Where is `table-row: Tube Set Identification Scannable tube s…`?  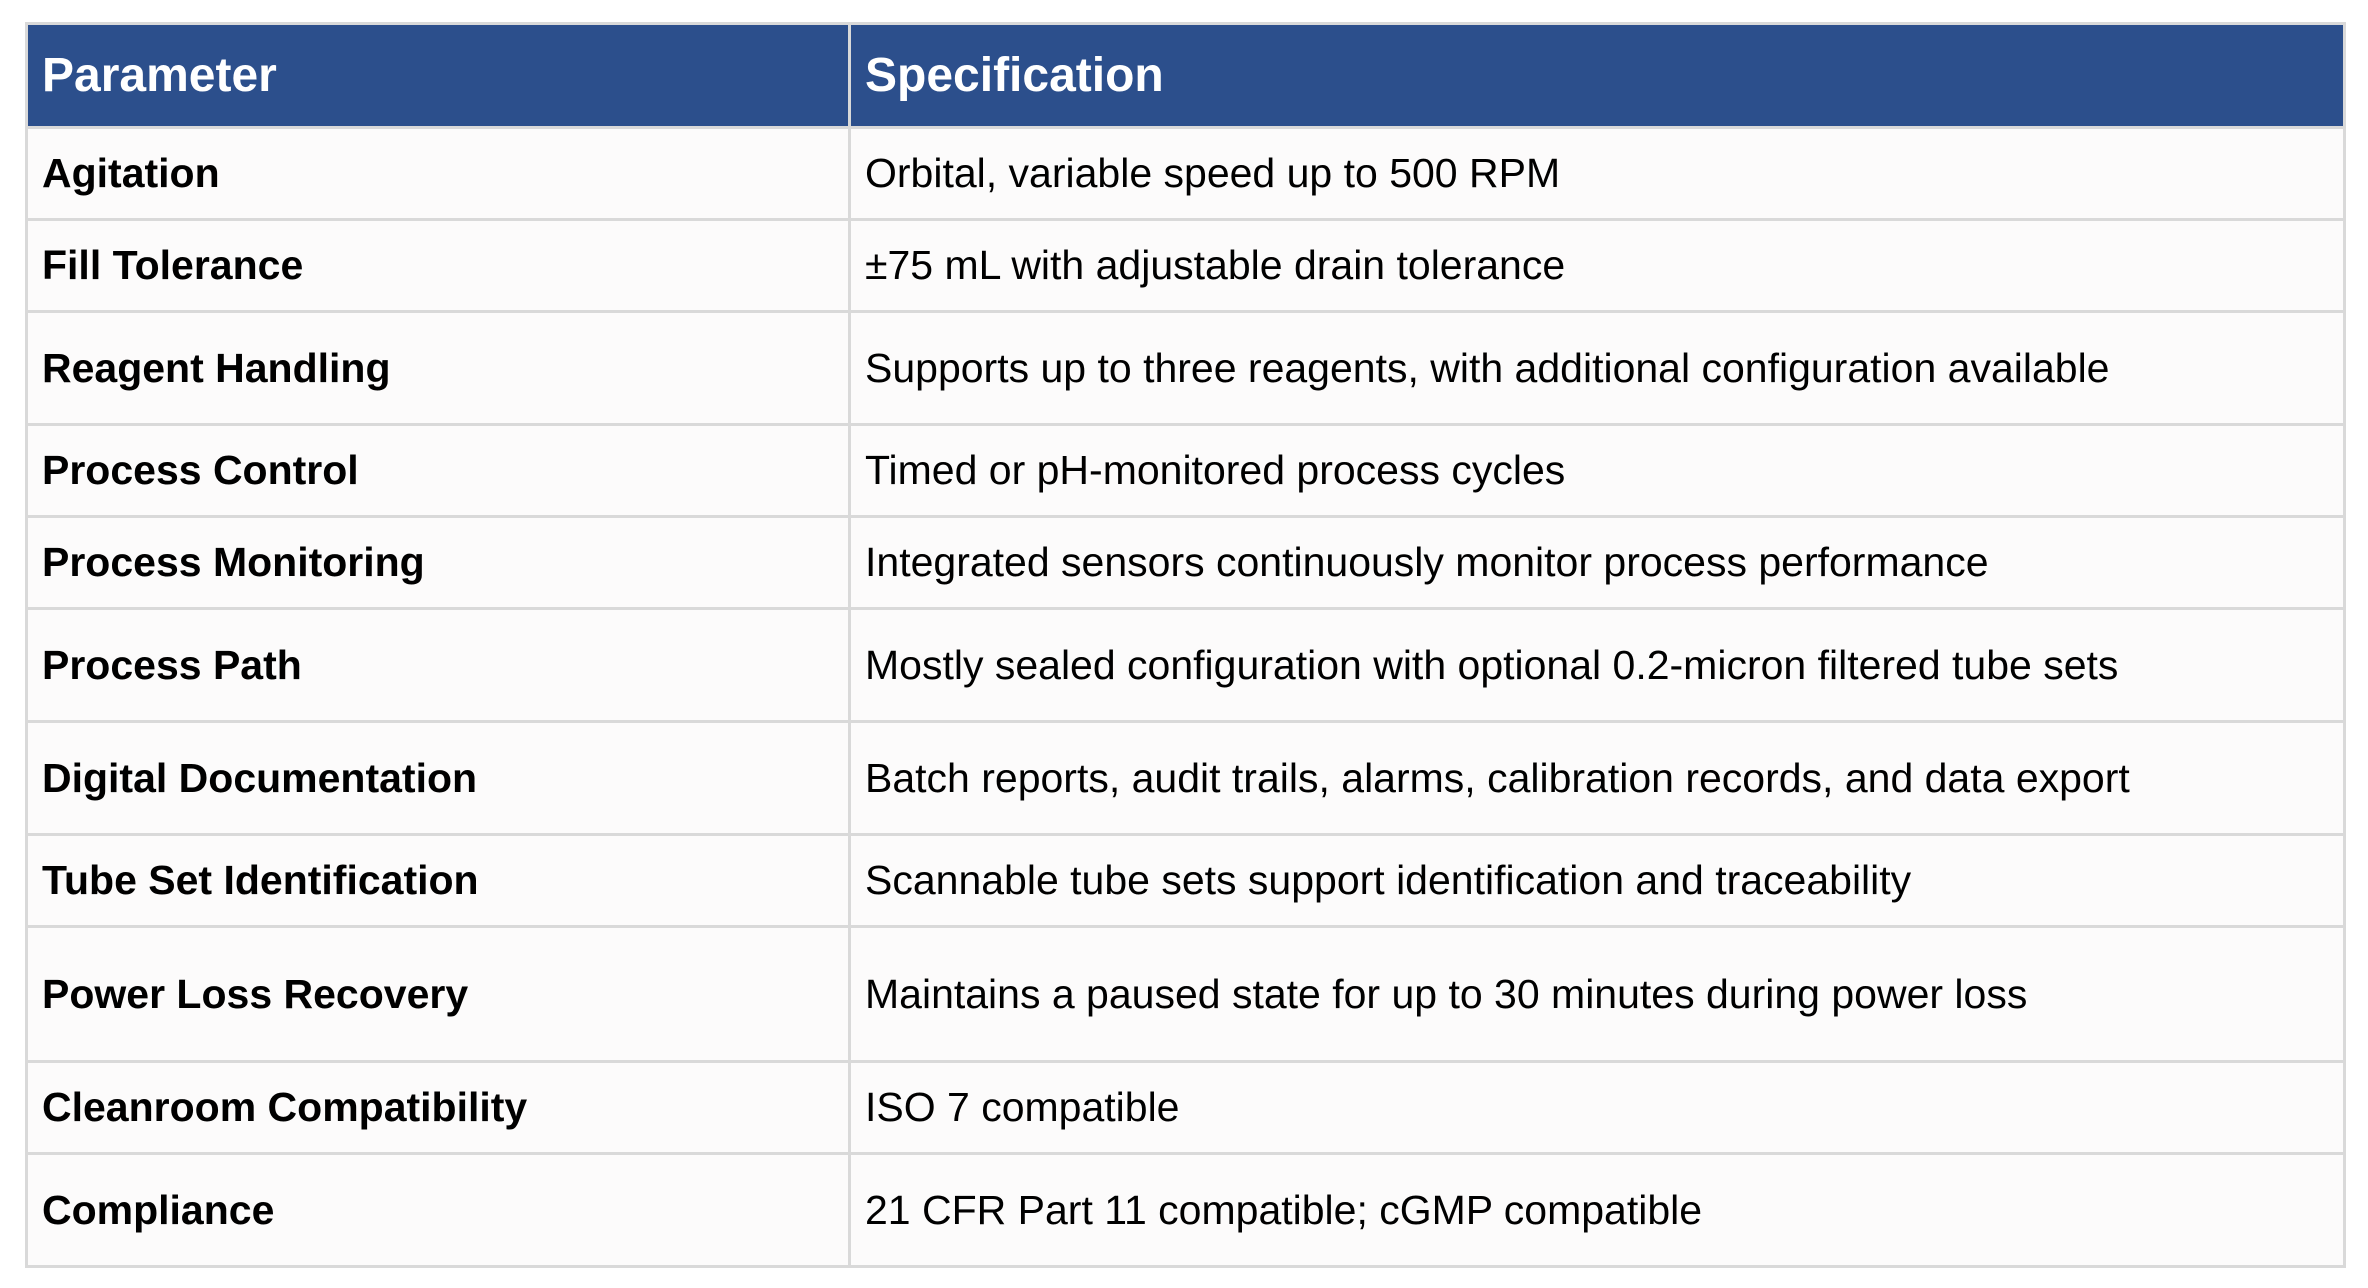
table-row: Tube Set Identification Scannable tube s… is located at coordinates (1185, 881).